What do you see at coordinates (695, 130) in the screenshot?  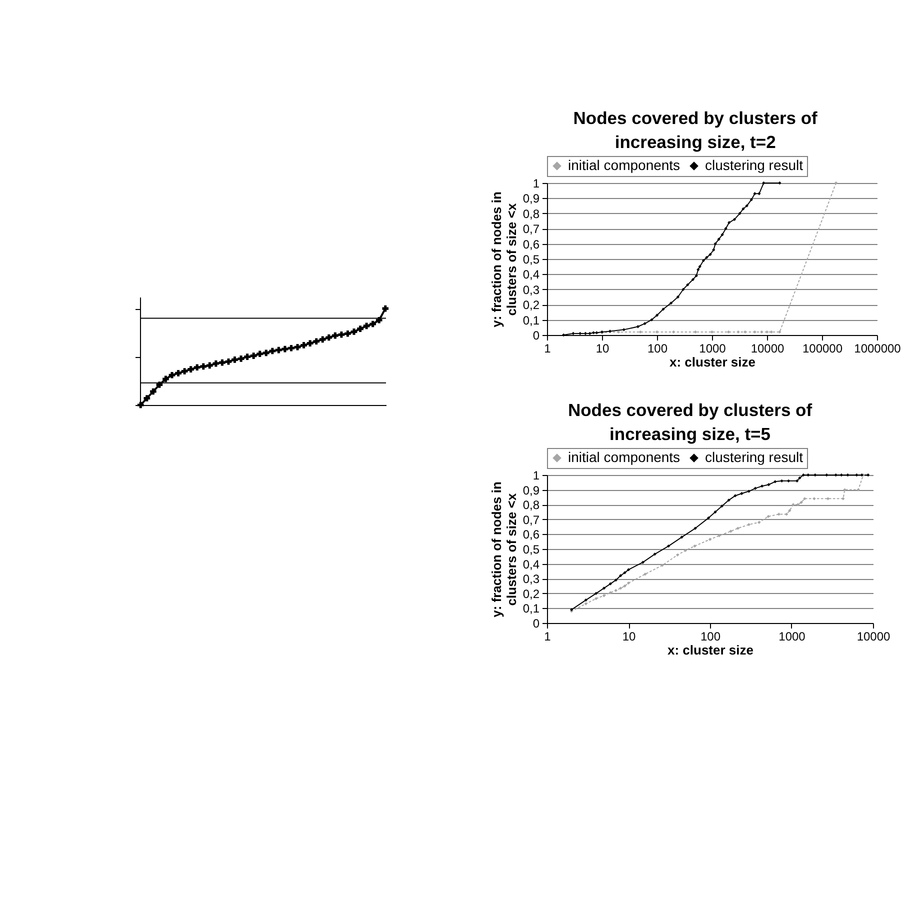 I see `chart-title: Nodes covered by clusters of increasing size, t=2` at bounding box center [695, 130].